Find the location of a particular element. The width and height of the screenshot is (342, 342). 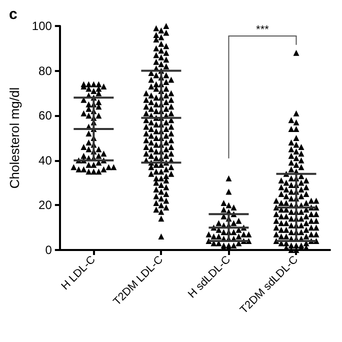

y-tick-label: 20 is located at coordinates (45, 205).